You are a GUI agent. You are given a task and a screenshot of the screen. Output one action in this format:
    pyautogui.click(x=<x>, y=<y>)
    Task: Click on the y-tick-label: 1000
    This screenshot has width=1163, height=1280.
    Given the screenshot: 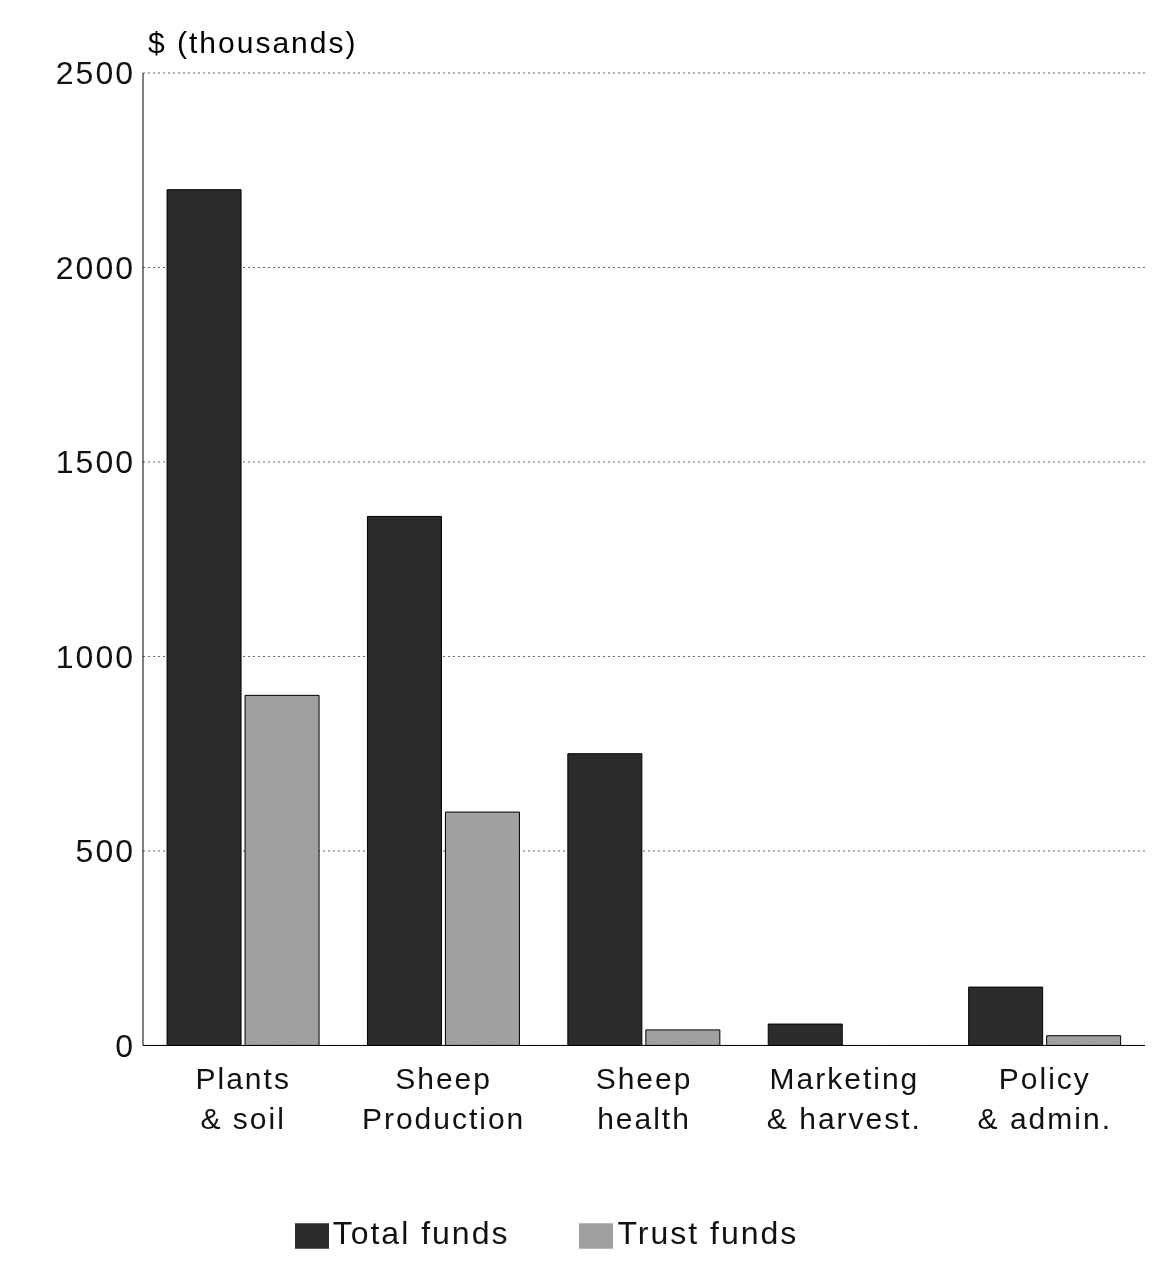 What is the action you would take?
    pyautogui.click(x=95, y=656)
    